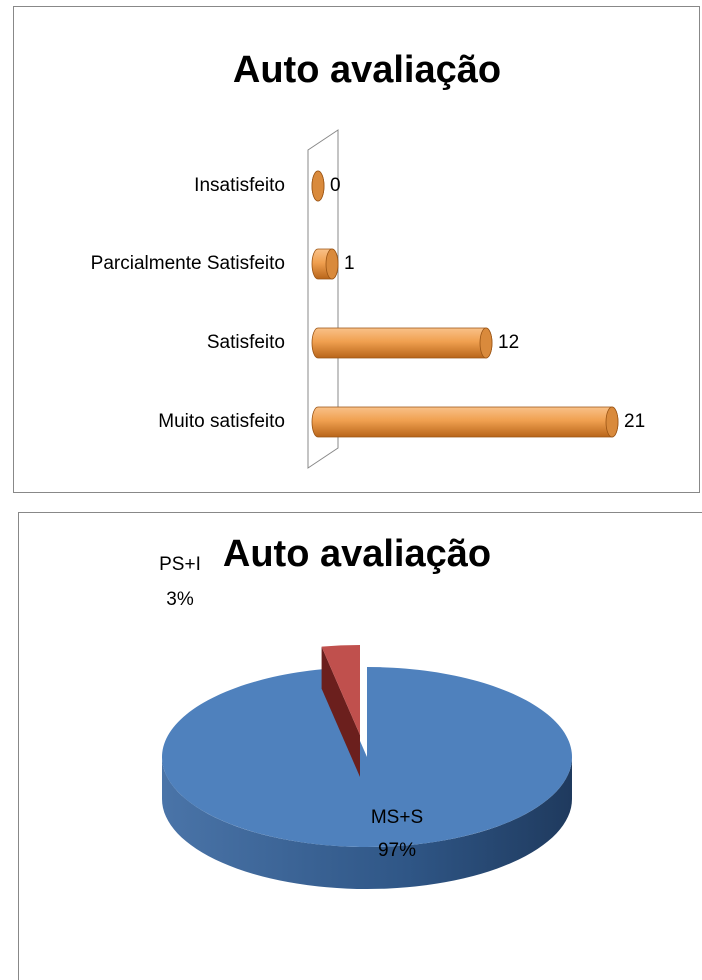 The image size is (702, 980). Describe the element at coordinates (239, 185) in the screenshot. I see `y-tick-label: Insatisfeito` at that location.